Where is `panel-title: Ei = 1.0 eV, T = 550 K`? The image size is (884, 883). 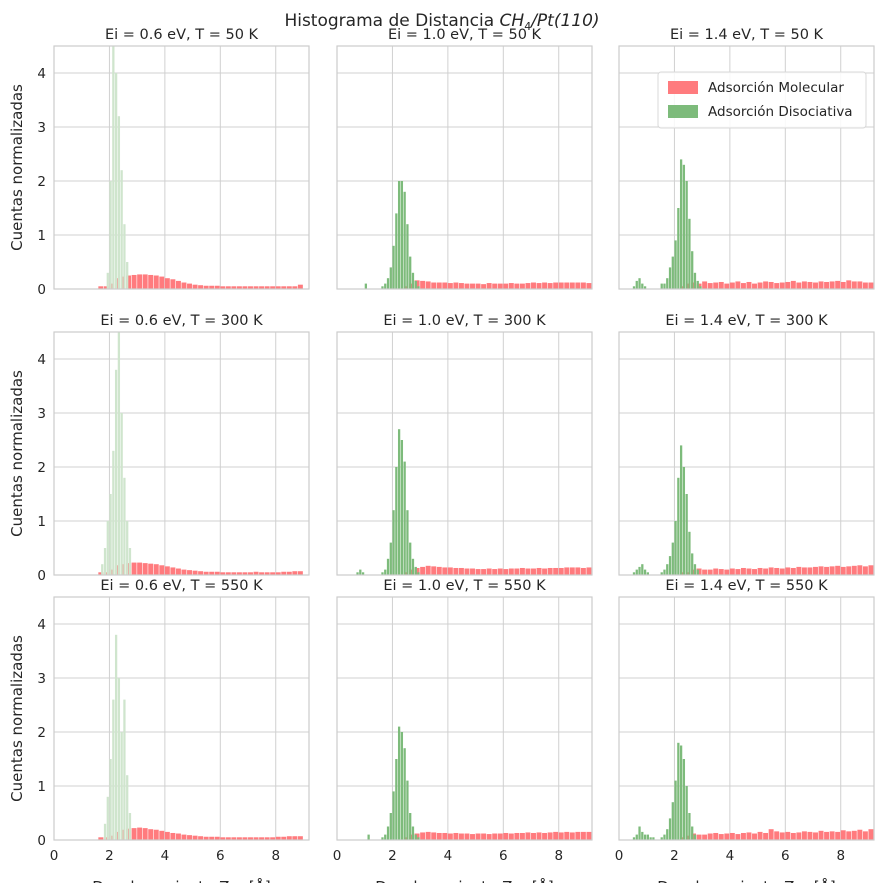 panel-title: Ei = 1.0 eV, T = 550 K is located at coordinates (464, 586).